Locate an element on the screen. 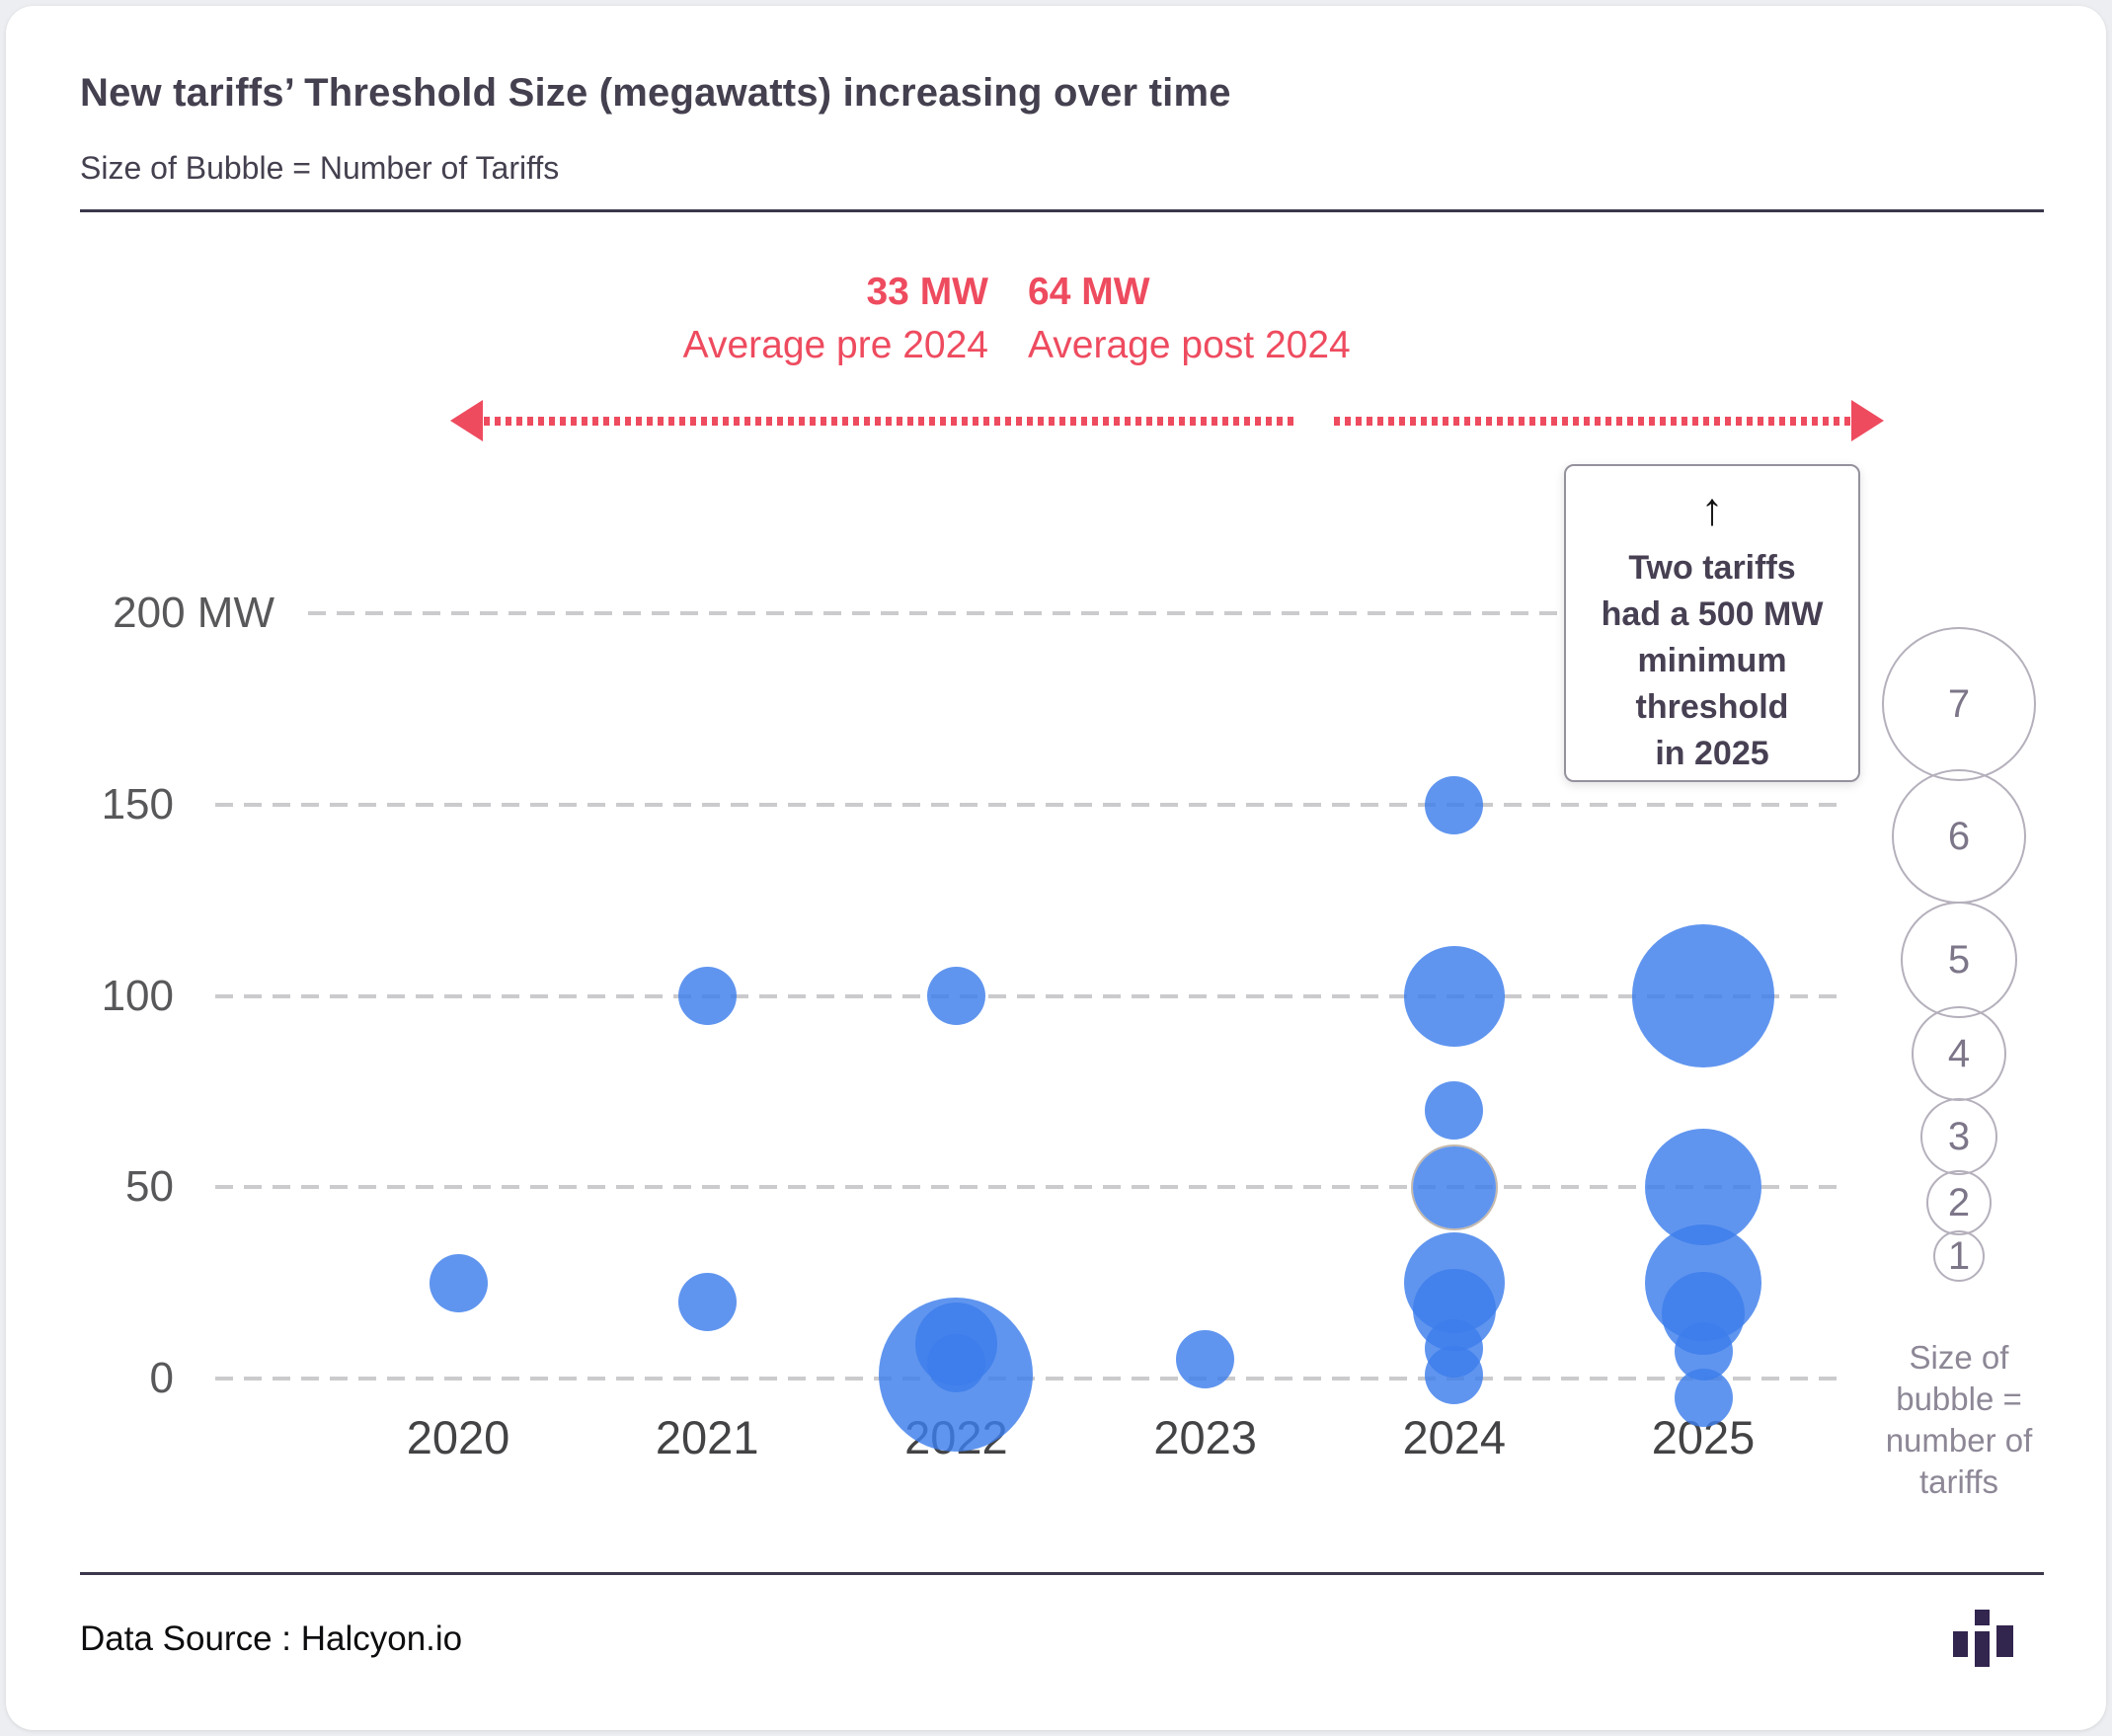 The image size is (2112, 1736). bubble-2022-4mw is located at coordinates (955, 1363).